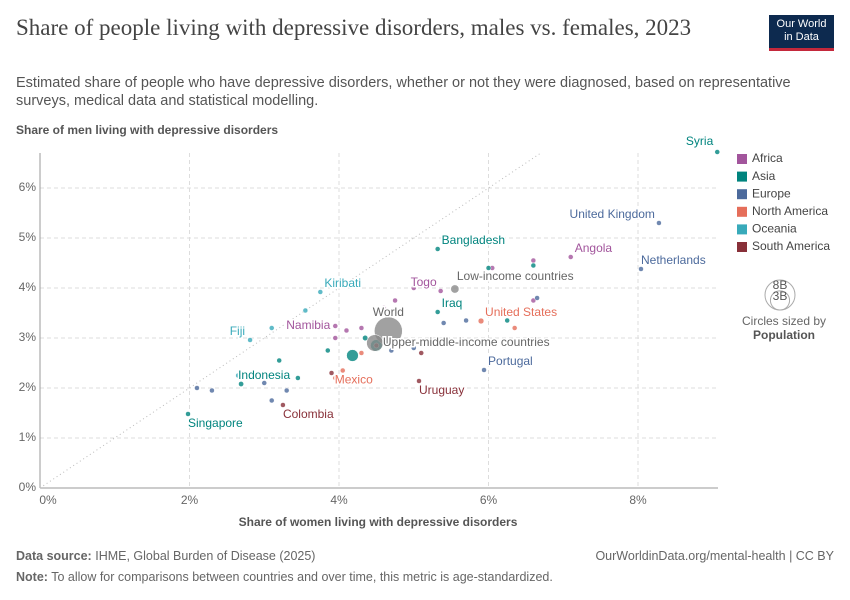 This screenshot has height=600, width=850. Describe the element at coordinates (28, 337) in the screenshot. I see `y-tick-label: 3%` at that location.